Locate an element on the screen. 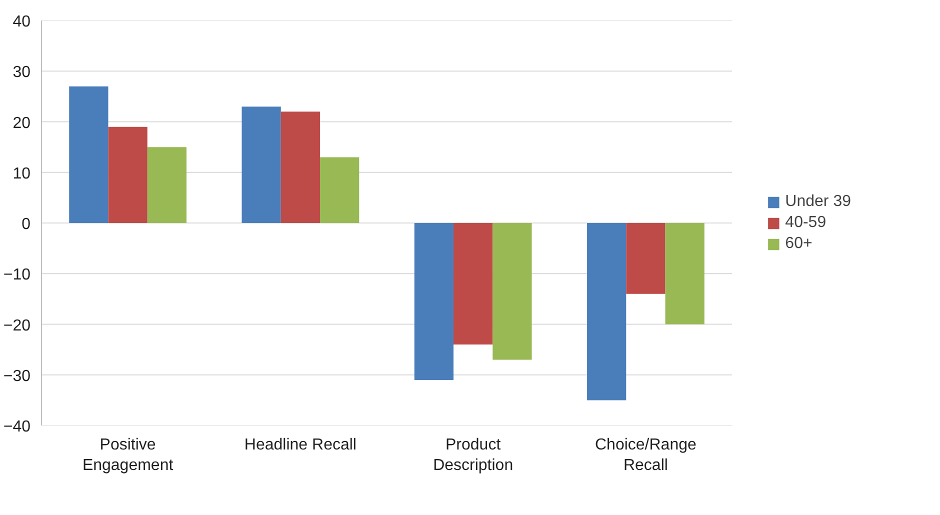  x-tick-label: Headline Recall is located at coordinates (300, 445).